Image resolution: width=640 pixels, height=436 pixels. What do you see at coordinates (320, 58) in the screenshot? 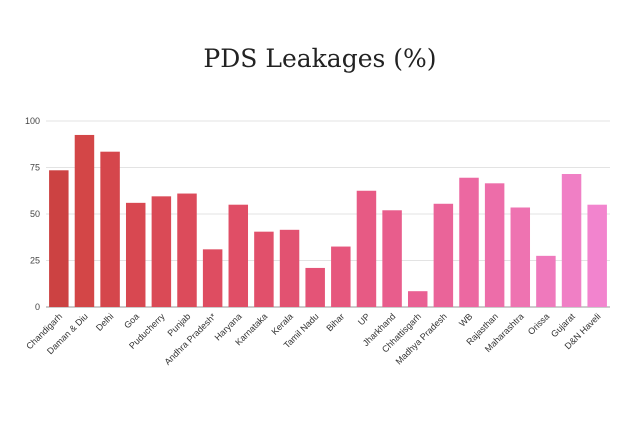
I see `chart-title: PDS Leakages (%)` at bounding box center [320, 58].